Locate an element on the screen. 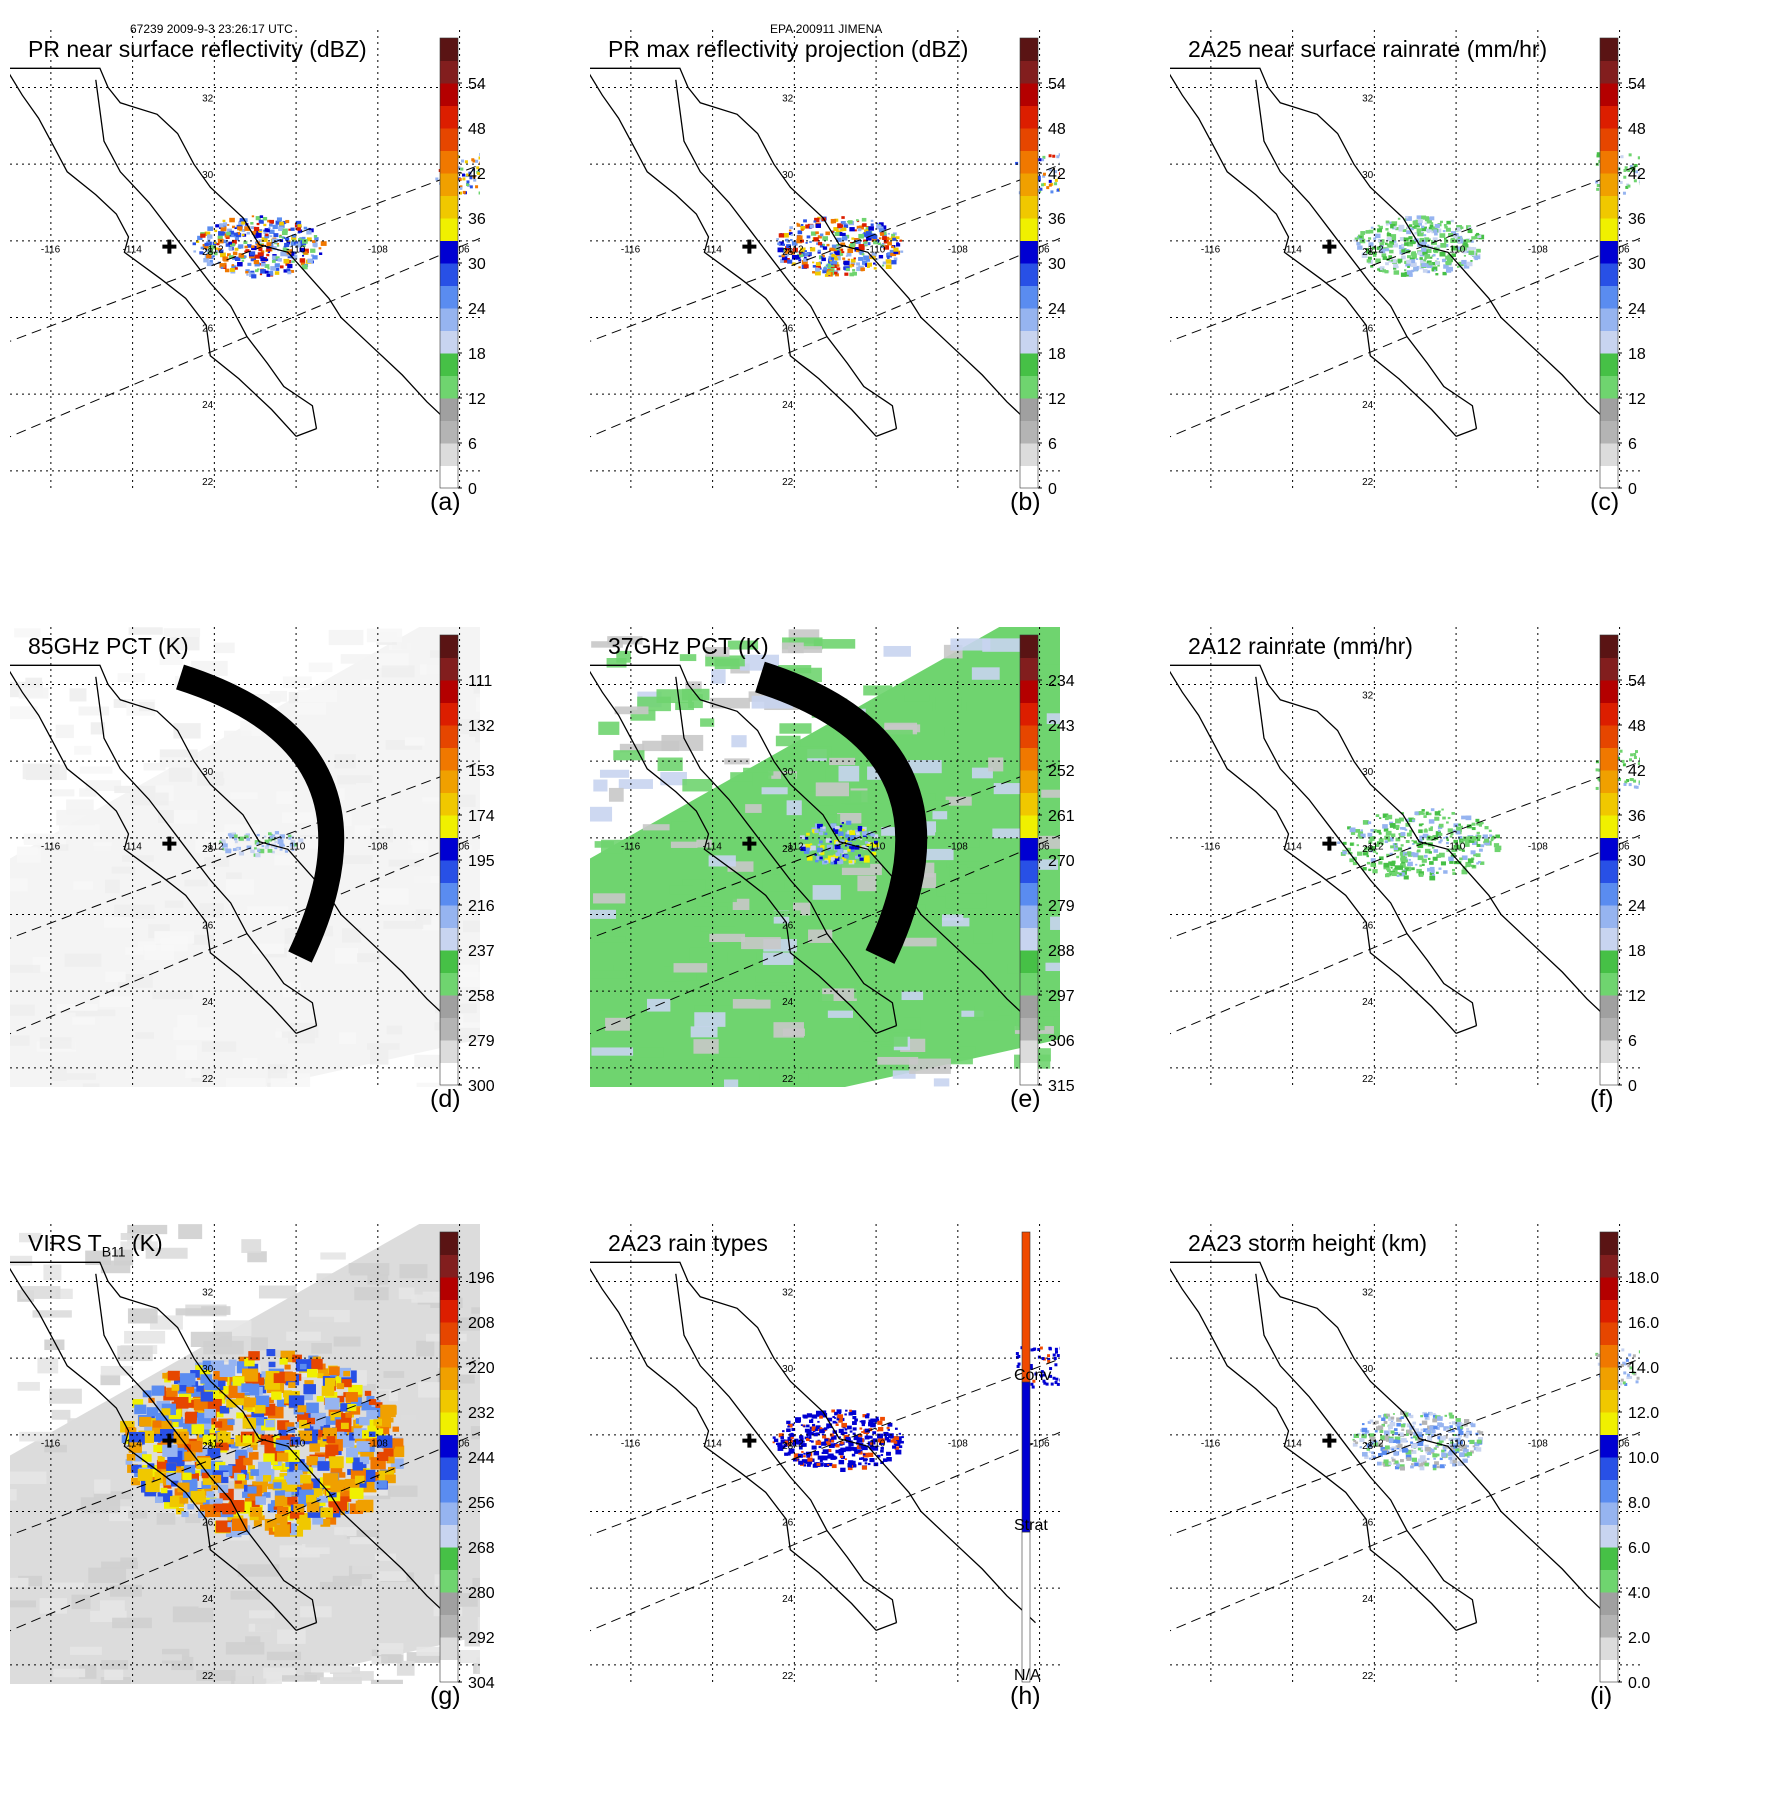  panel-title: 2A25 near surface rainrate (mm/hr) is located at coordinates (1368, 49).